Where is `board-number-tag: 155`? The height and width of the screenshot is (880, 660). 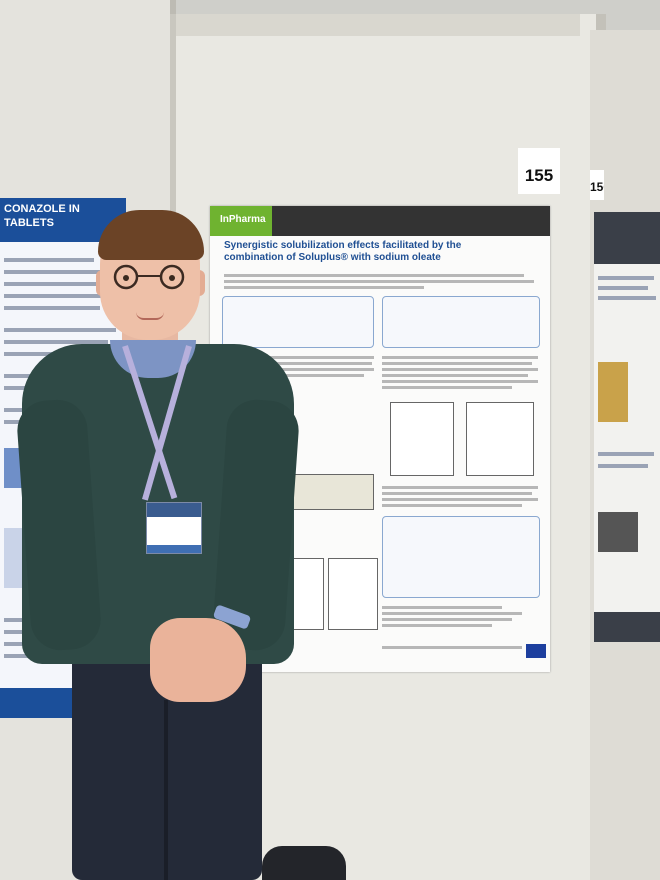 board-number-tag: 155 is located at coordinates (539, 171).